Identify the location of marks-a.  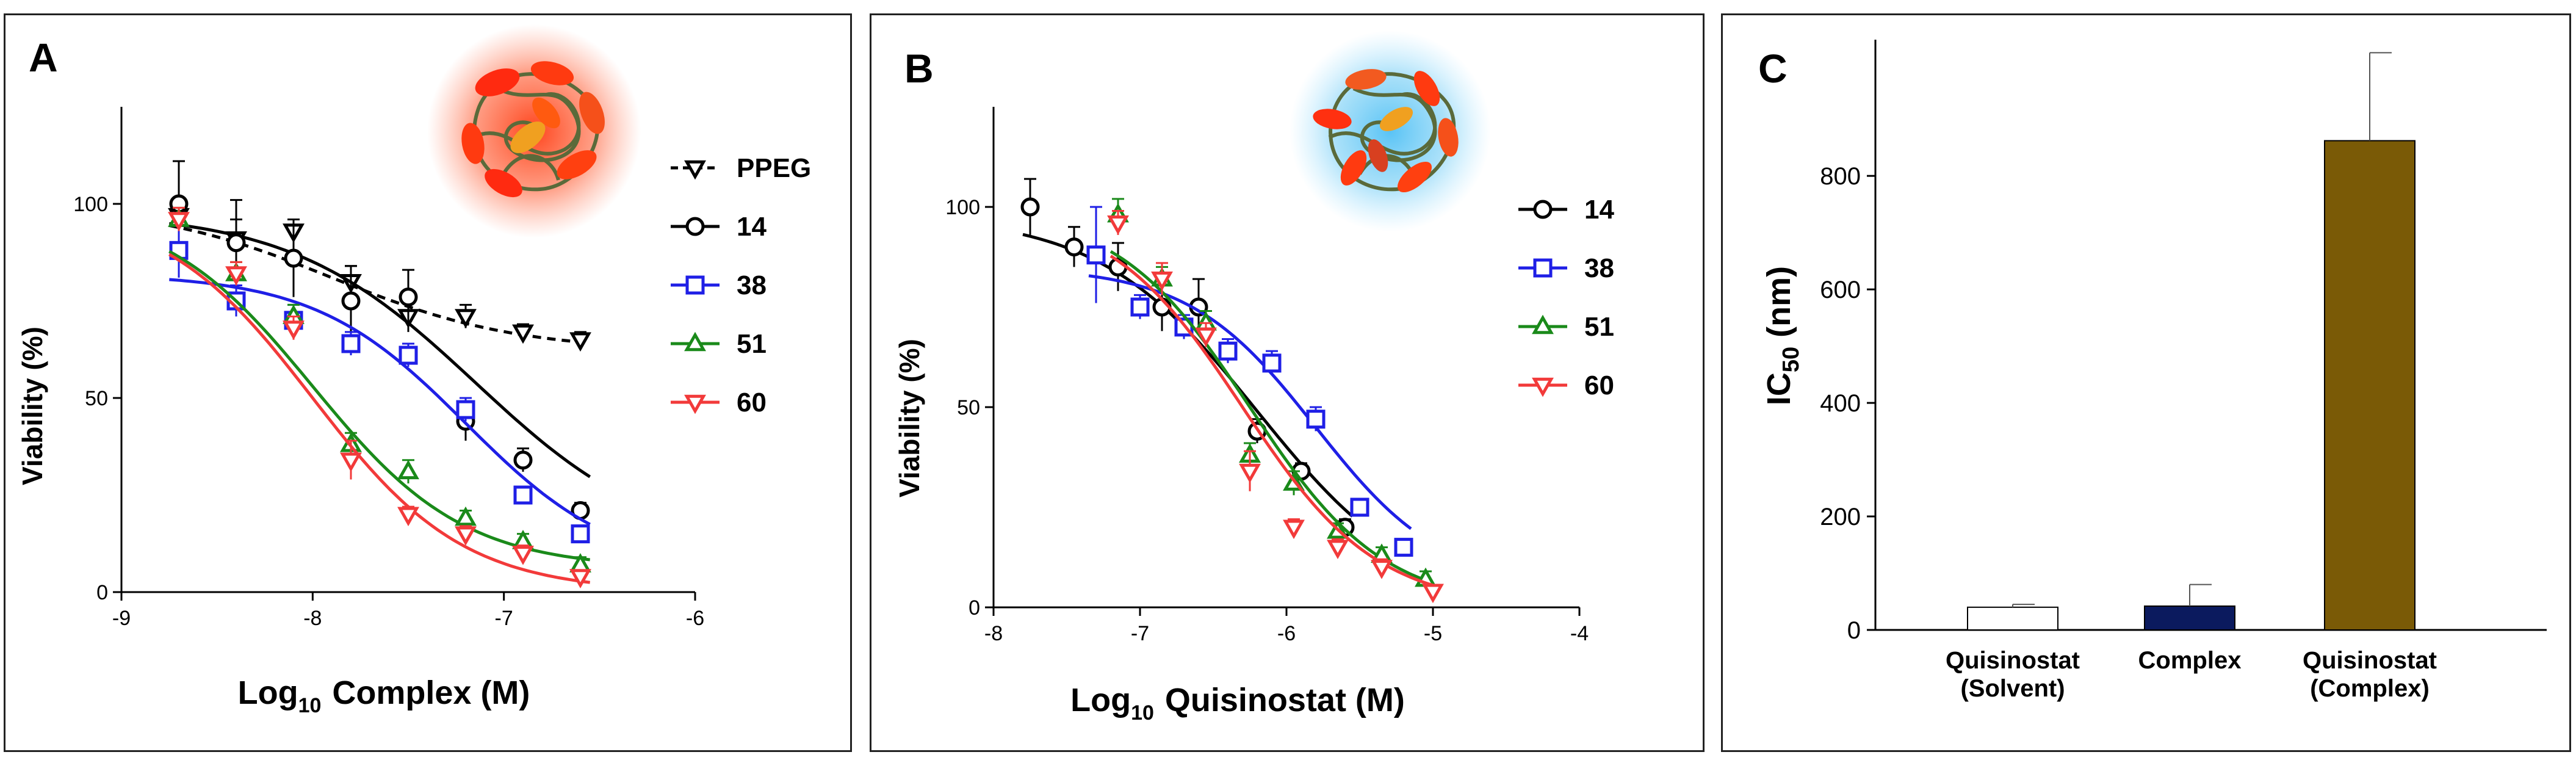
(379, 374).